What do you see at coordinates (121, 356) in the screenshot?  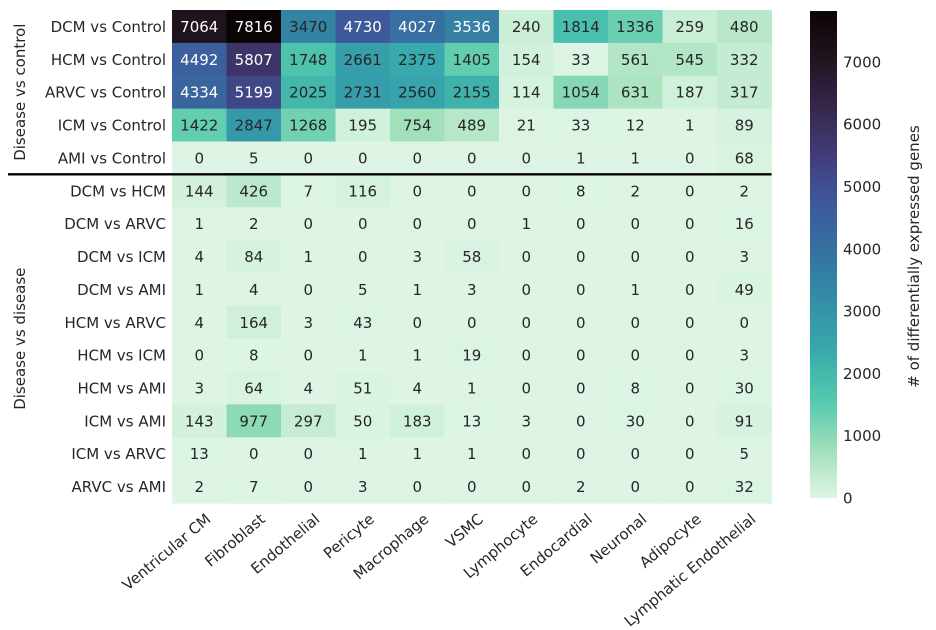 I see `row-tick-label: HCM vs ICM` at bounding box center [121, 356].